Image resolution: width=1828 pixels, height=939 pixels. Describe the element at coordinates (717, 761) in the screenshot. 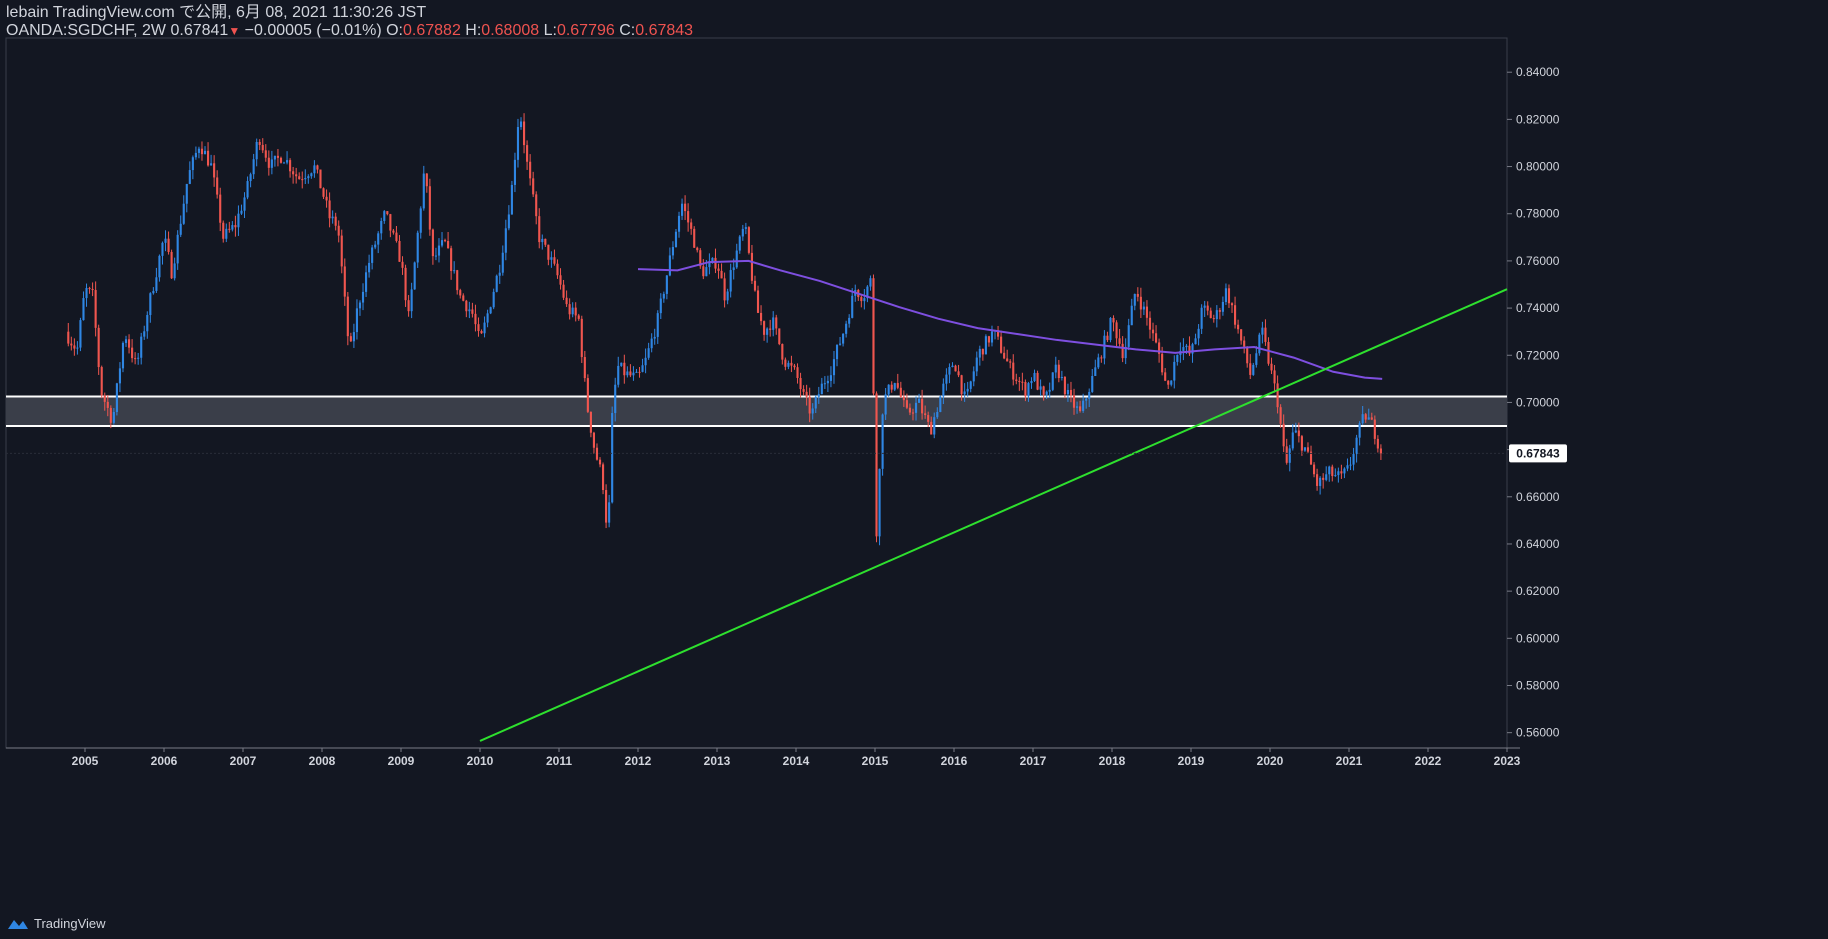

I see `x-tick-label: 2013` at that location.